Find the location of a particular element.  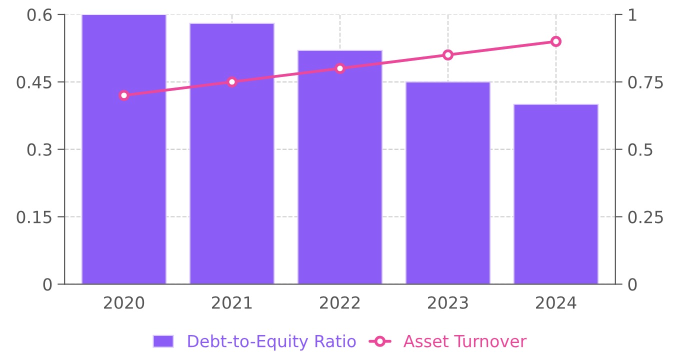

y-tick-label: 0 is located at coordinates (47, 284).